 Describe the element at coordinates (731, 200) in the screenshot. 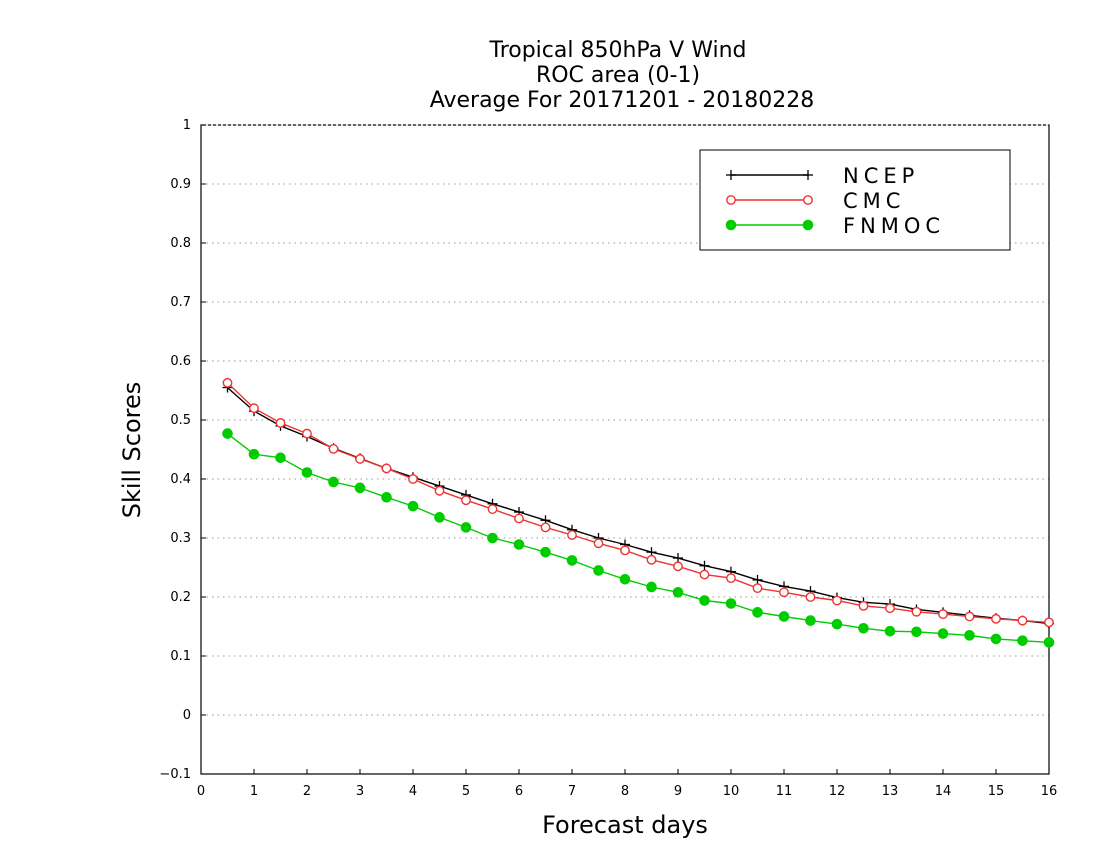

I see `legend-cmc-marker` at that location.